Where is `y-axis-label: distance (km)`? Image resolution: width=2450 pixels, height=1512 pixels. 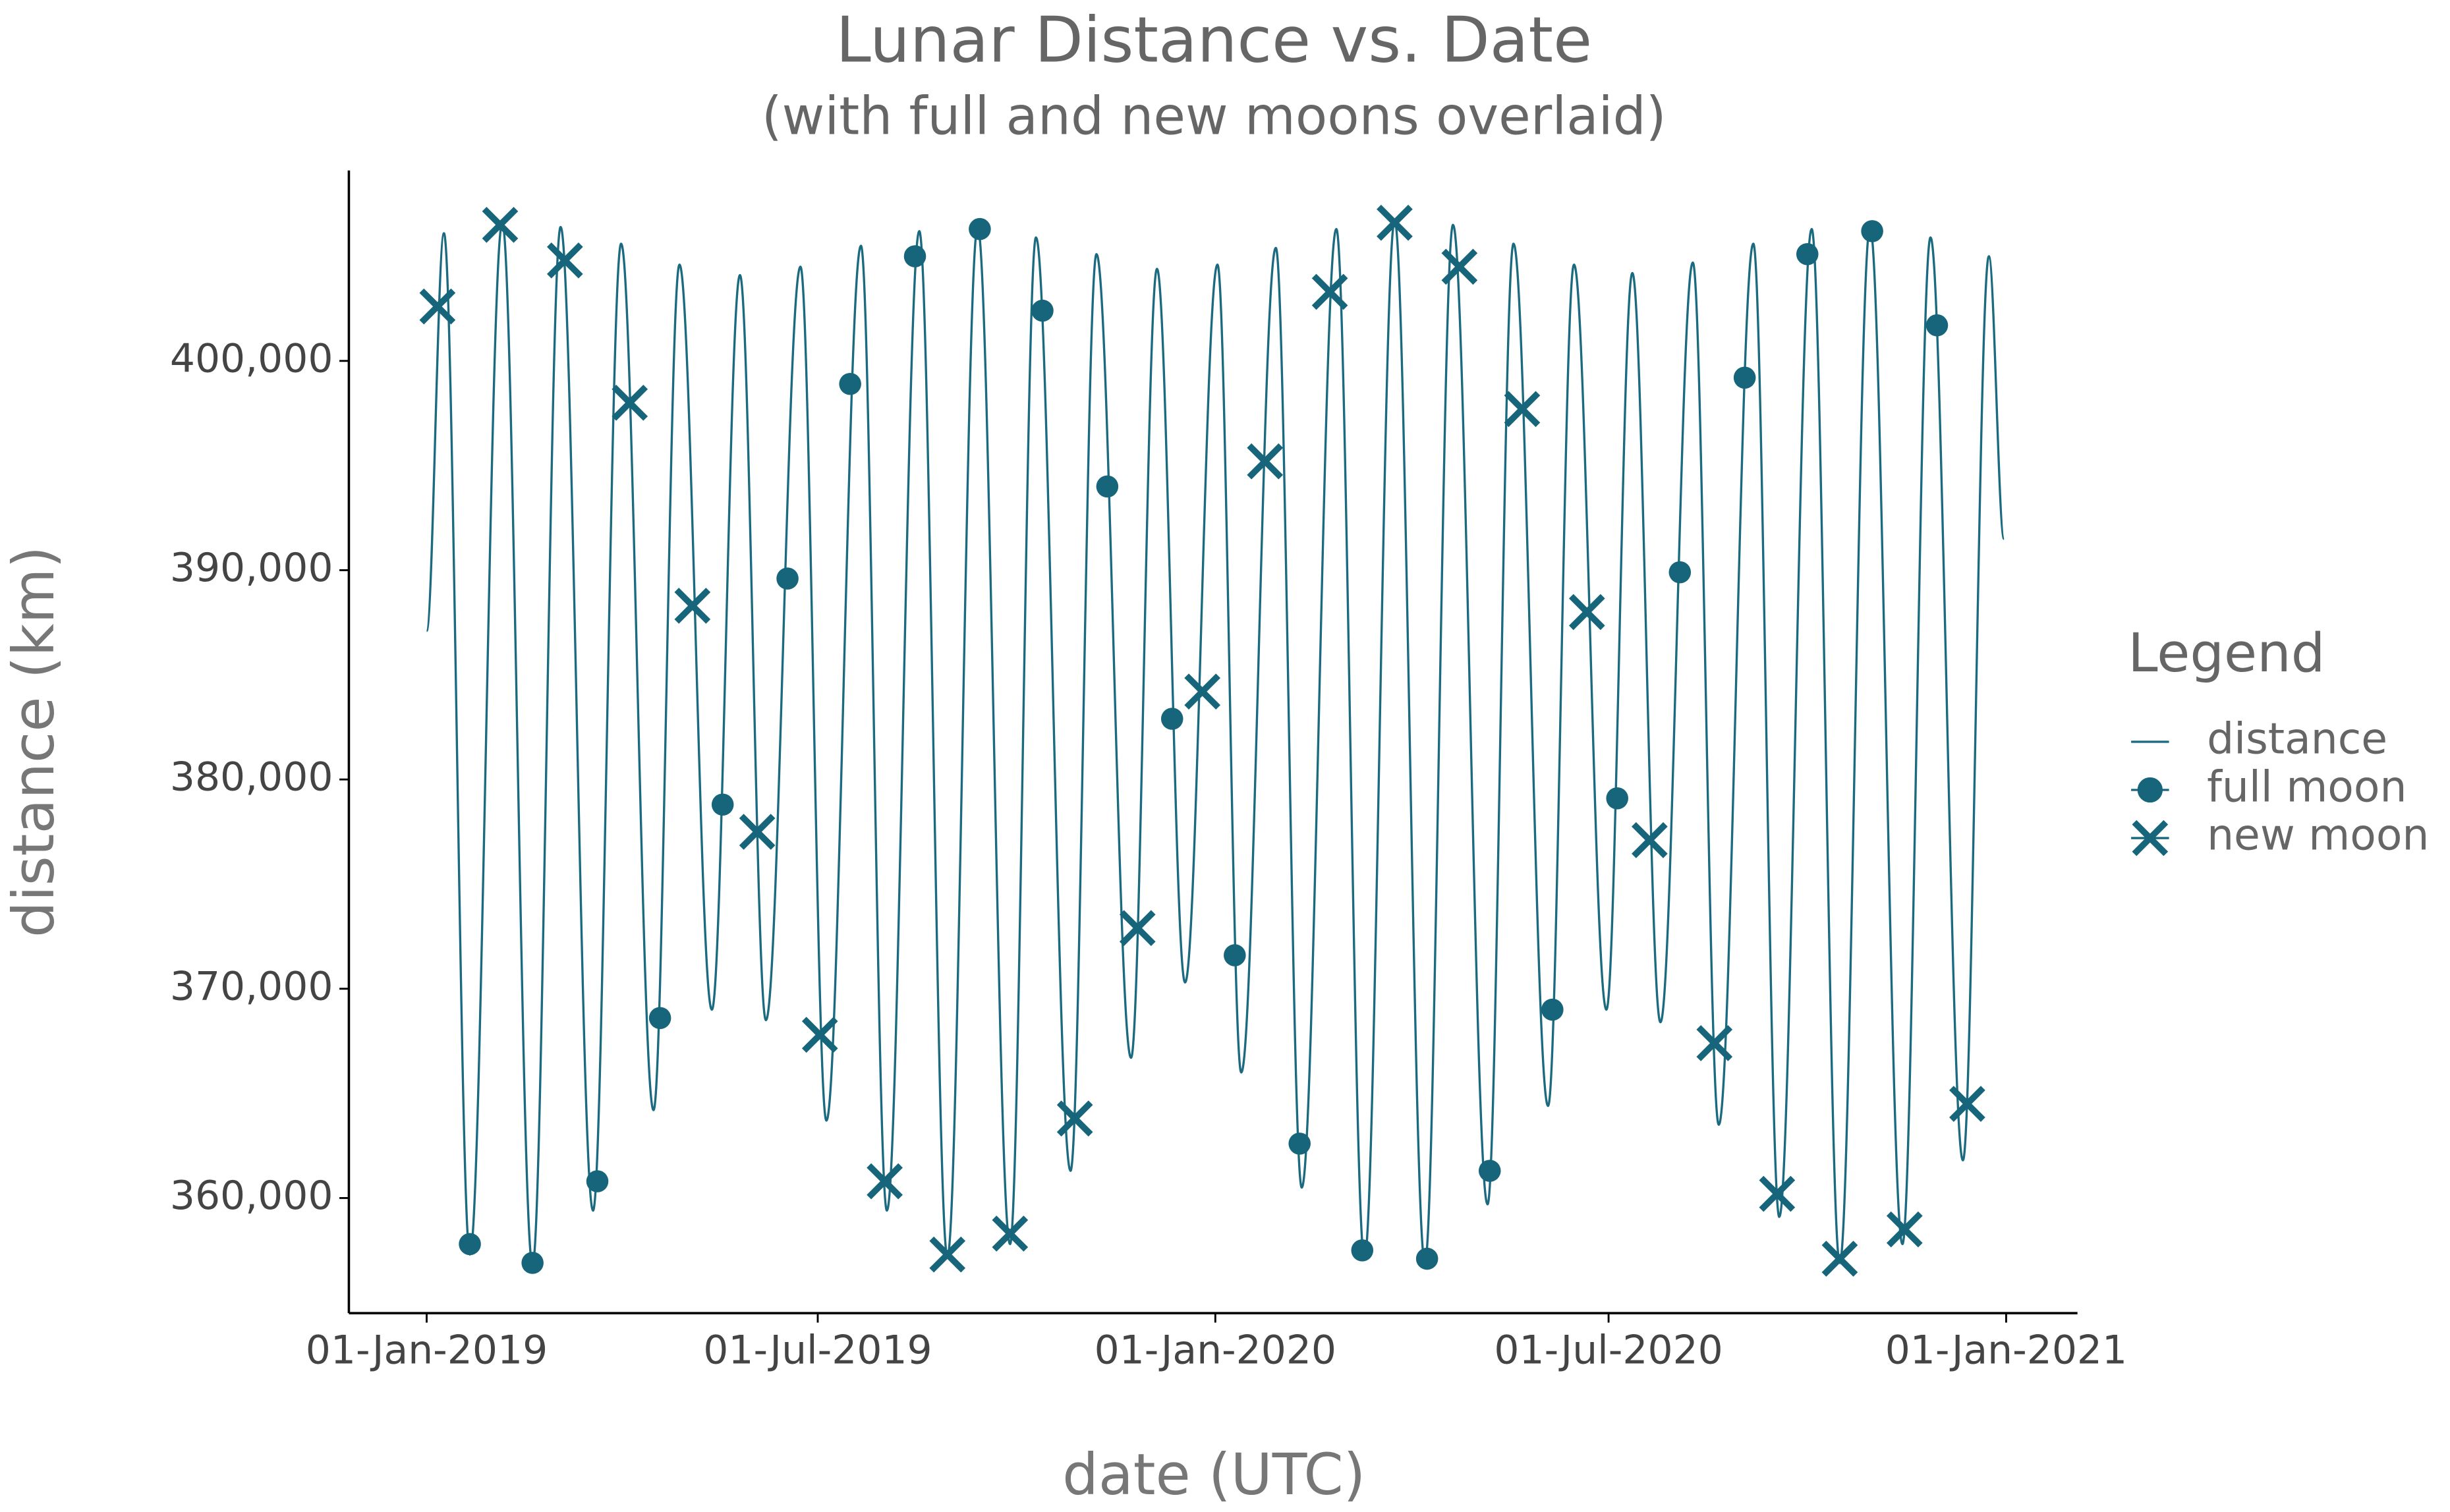 y-axis-label: distance (km) is located at coordinates (34, 742).